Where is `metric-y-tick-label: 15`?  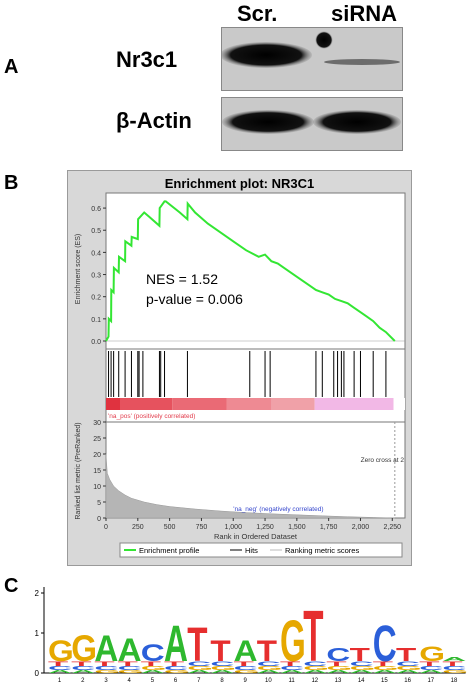 metric-y-tick-label: 15 is located at coordinates (97, 471).